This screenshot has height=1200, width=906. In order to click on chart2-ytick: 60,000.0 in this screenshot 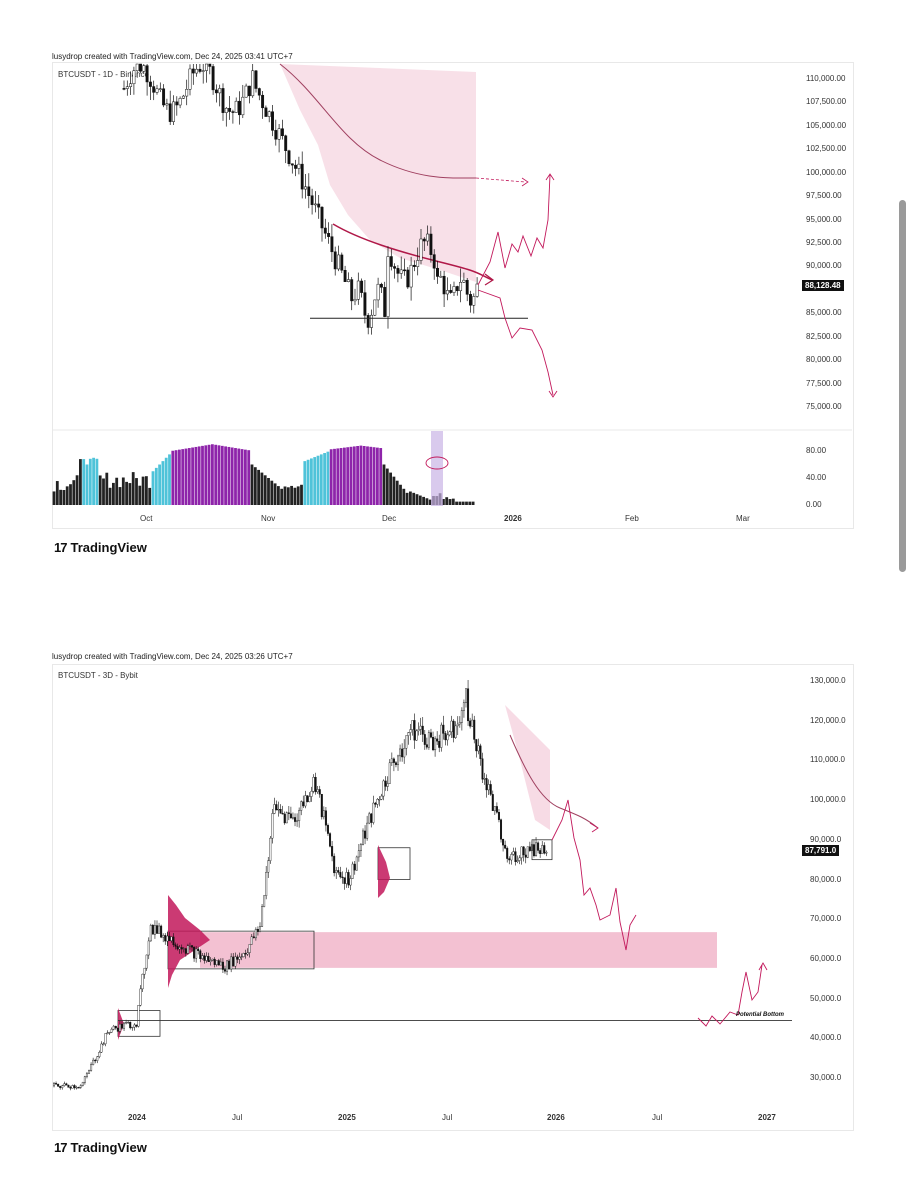, I will do `click(826, 958)`.